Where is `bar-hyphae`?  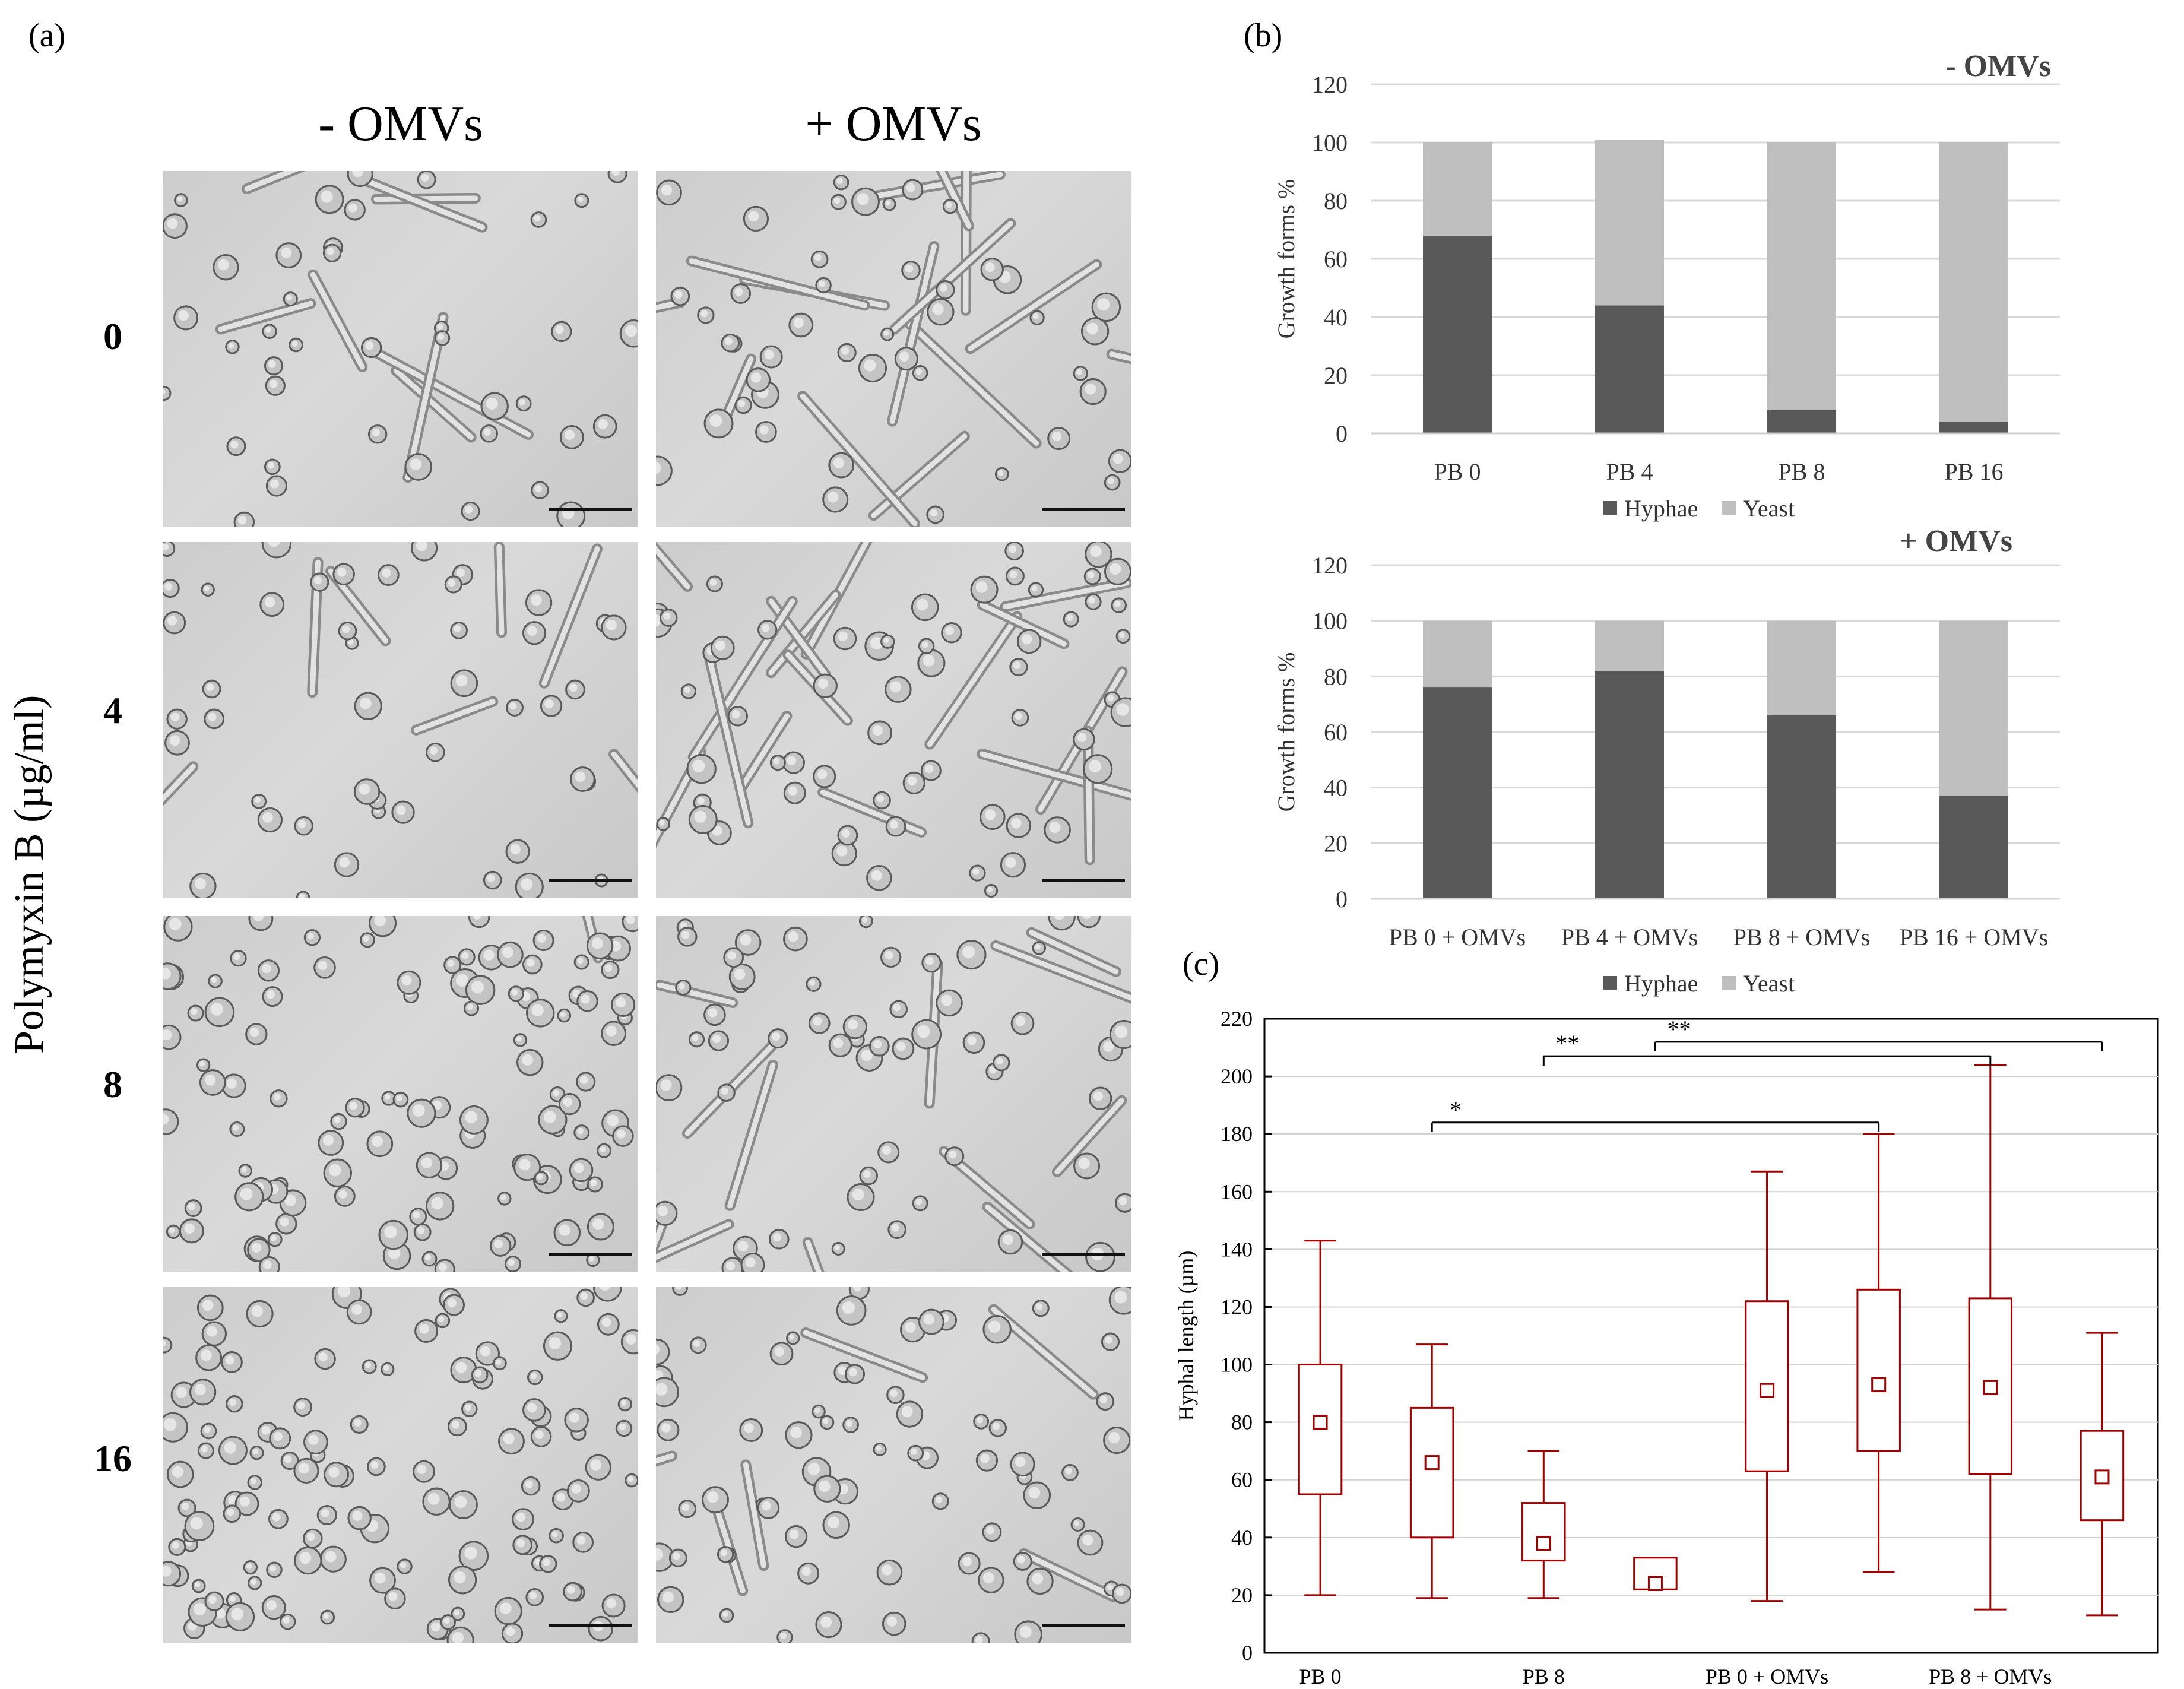 bar-hyphae is located at coordinates (1801, 421).